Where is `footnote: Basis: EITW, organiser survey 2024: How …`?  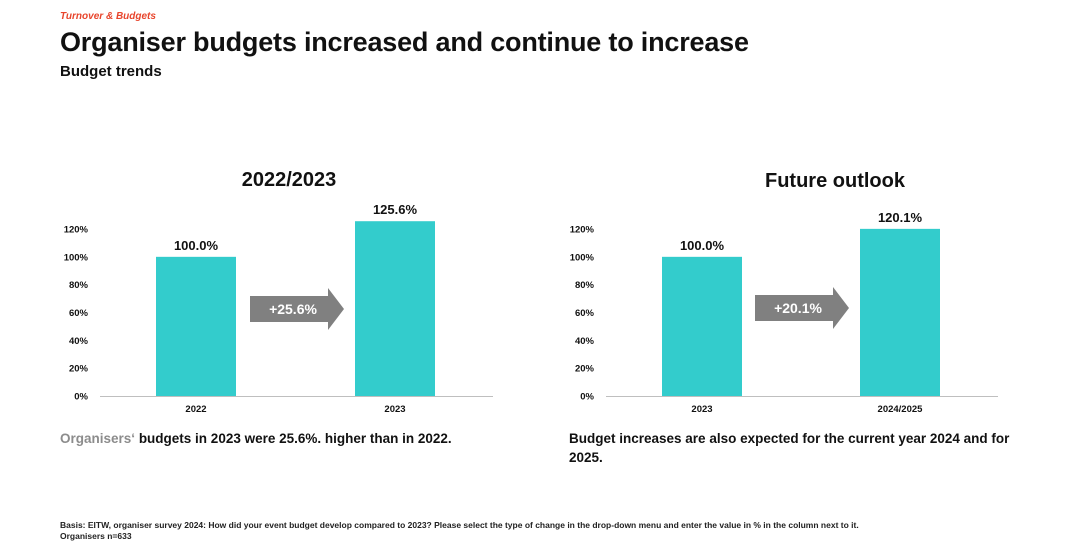 footnote: Basis: EITW, organiser survey 2024: How … is located at coordinates (459, 531).